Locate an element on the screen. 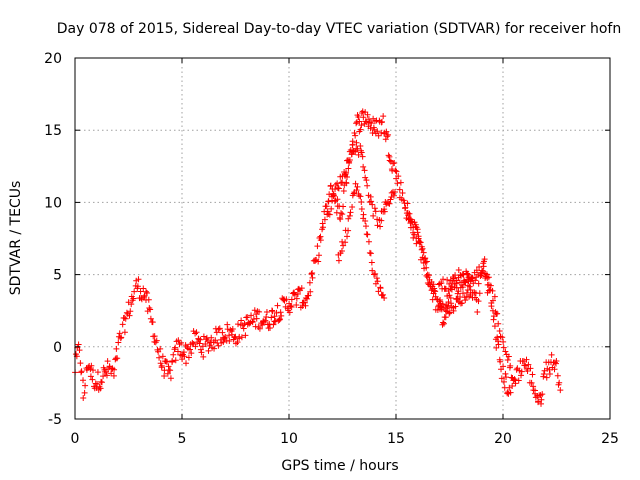  y-tick-label: 20 is located at coordinates (53, 59).